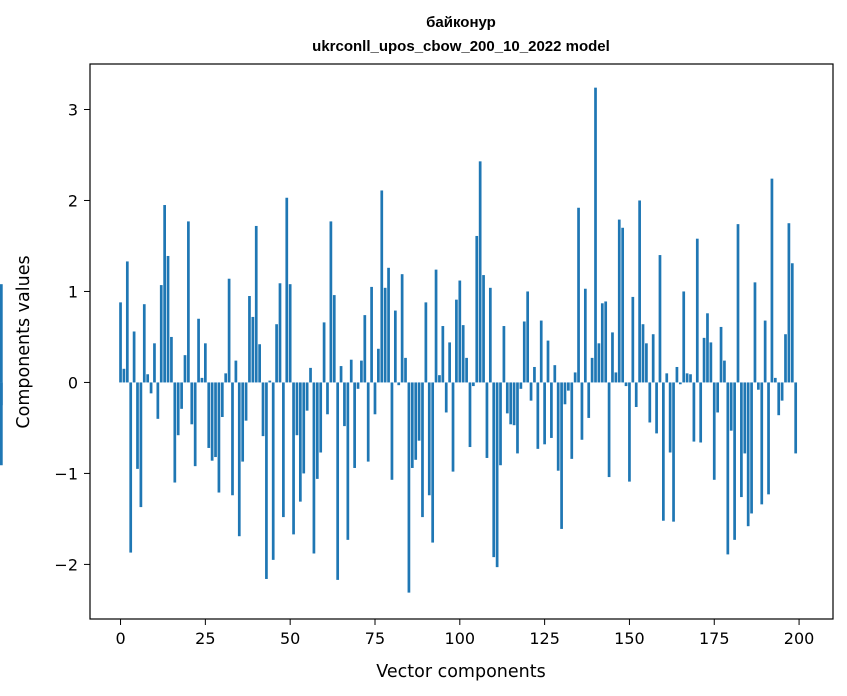 Image resolution: width=847 pixels, height=696 pixels. What do you see at coordinates (73, 291) in the screenshot?
I see `y-tick-label: 1` at bounding box center [73, 291].